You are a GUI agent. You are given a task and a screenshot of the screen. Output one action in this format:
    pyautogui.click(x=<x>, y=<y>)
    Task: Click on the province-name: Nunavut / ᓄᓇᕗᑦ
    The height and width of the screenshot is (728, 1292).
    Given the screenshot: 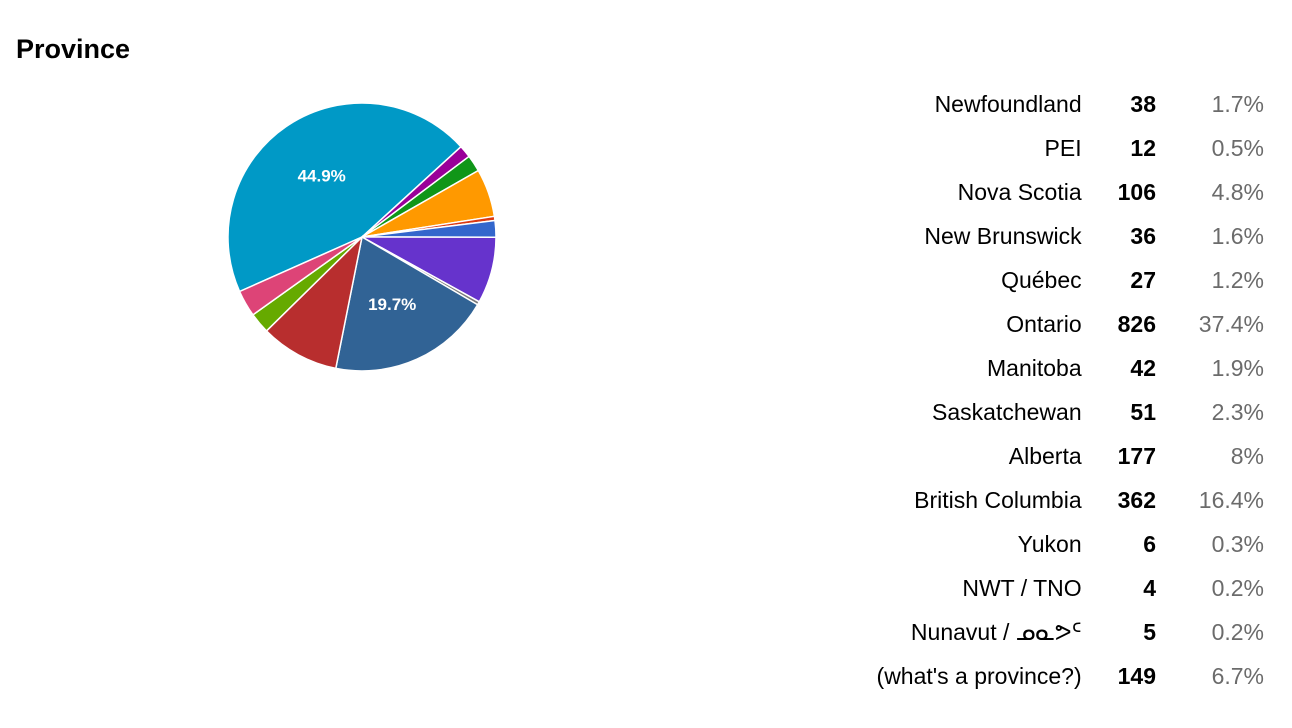 What is the action you would take?
    pyautogui.click(x=996, y=631)
    